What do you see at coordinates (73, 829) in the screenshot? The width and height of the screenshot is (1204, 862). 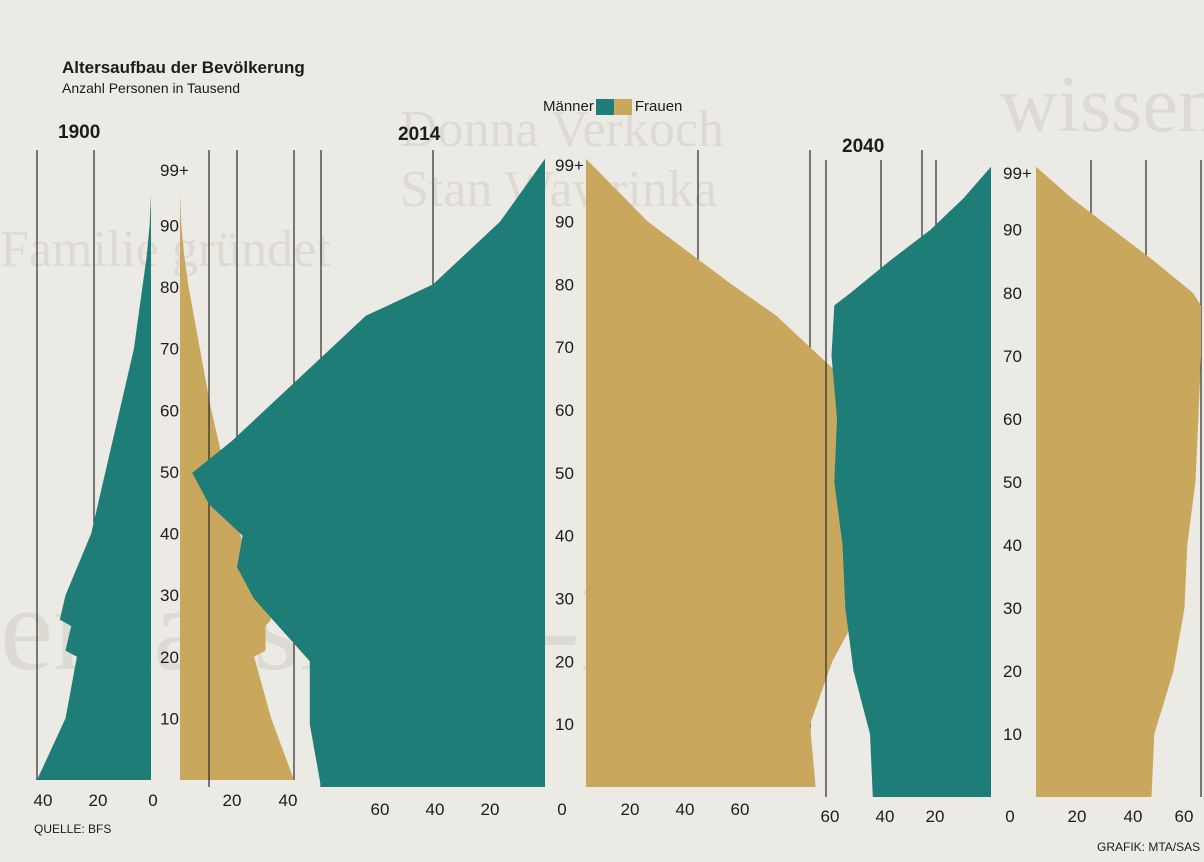 I see `source-note: QUELLE: BFS` at bounding box center [73, 829].